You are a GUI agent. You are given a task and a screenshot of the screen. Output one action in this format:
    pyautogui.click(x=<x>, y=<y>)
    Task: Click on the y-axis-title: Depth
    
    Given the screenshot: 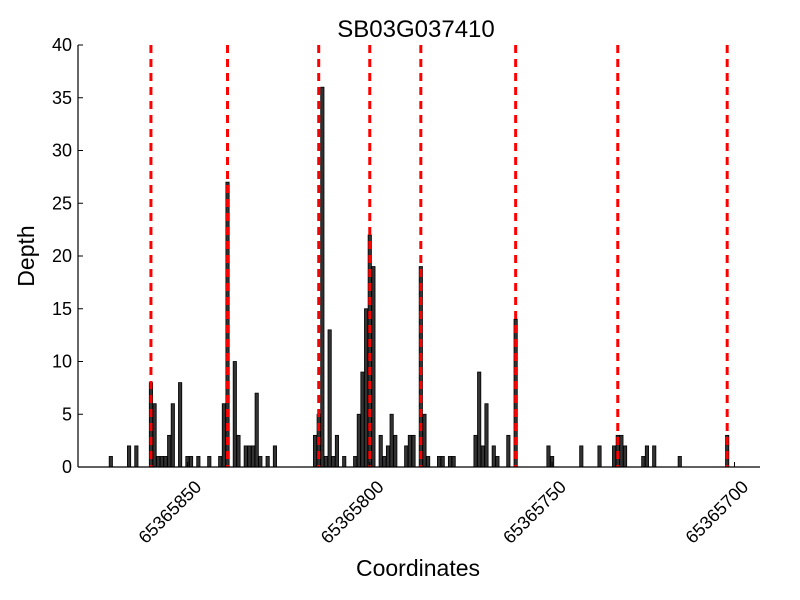 What is the action you would take?
    pyautogui.click(x=26, y=255)
    